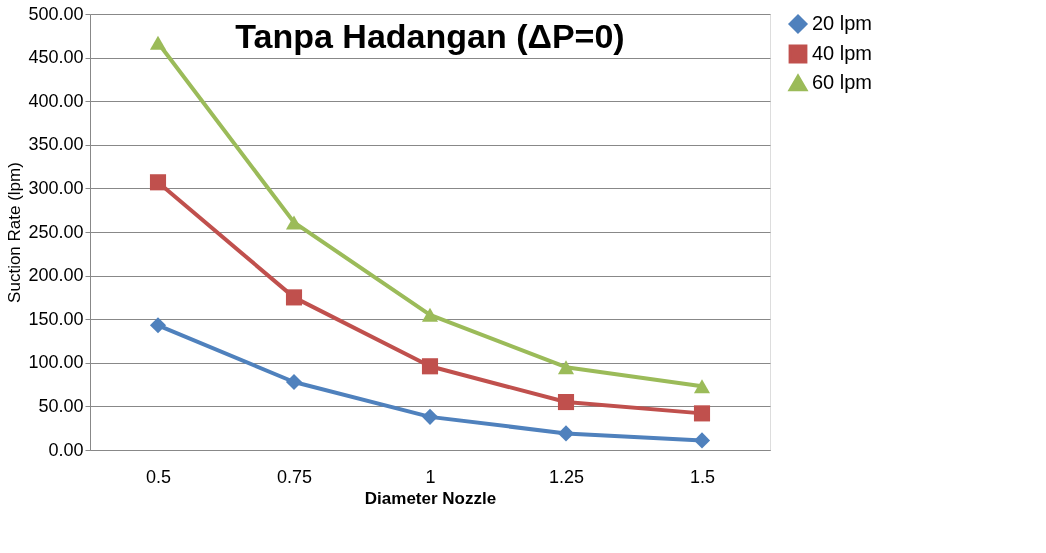 The width and height of the screenshot is (1046, 553). What do you see at coordinates (56, 318) in the screenshot?
I see `y-tick-label: 150.00` at bounding box center [56, 318].